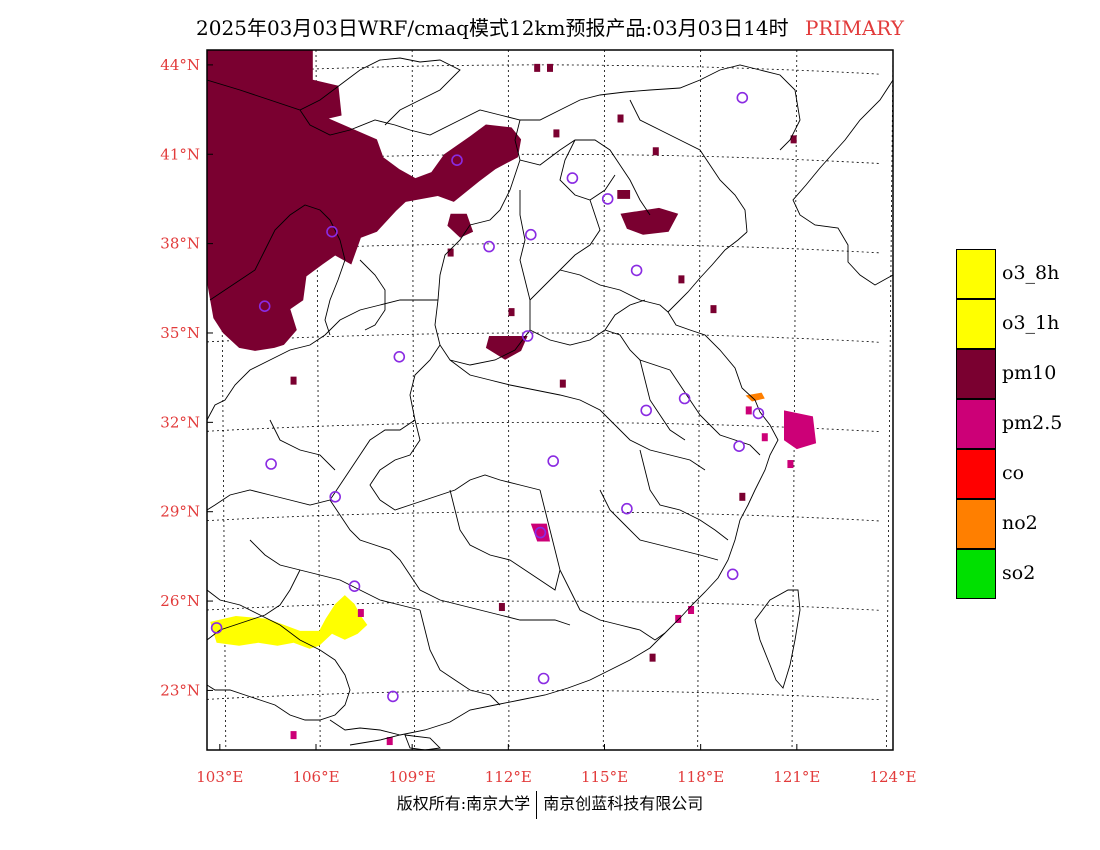 The height and width of the screenshot is (850, 1100). Describe the element at coordinates (180, 690) in the screenshot. I see `lat-label: 23°N` at that location.